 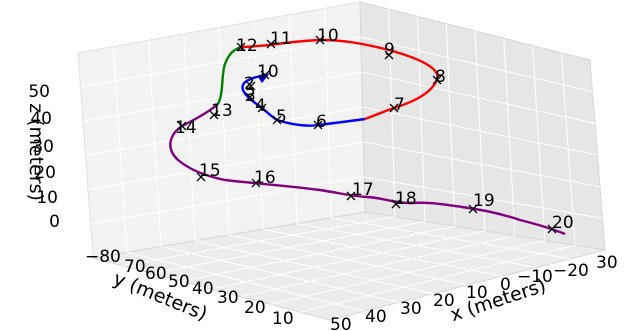 I want to click on y-tick-labels: −80 70 60 50 40 30 20 10, so click(x=189, y=288).